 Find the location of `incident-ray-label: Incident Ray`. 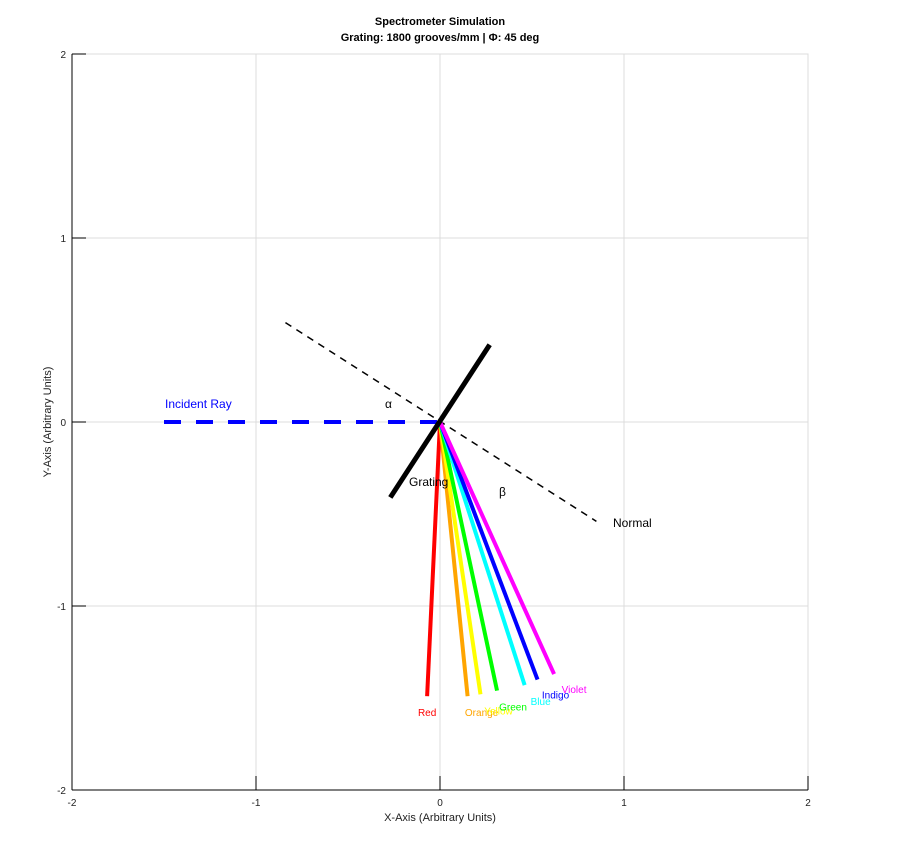

incident-ray-label: Incident Ray is located at coordinates (198, 404).